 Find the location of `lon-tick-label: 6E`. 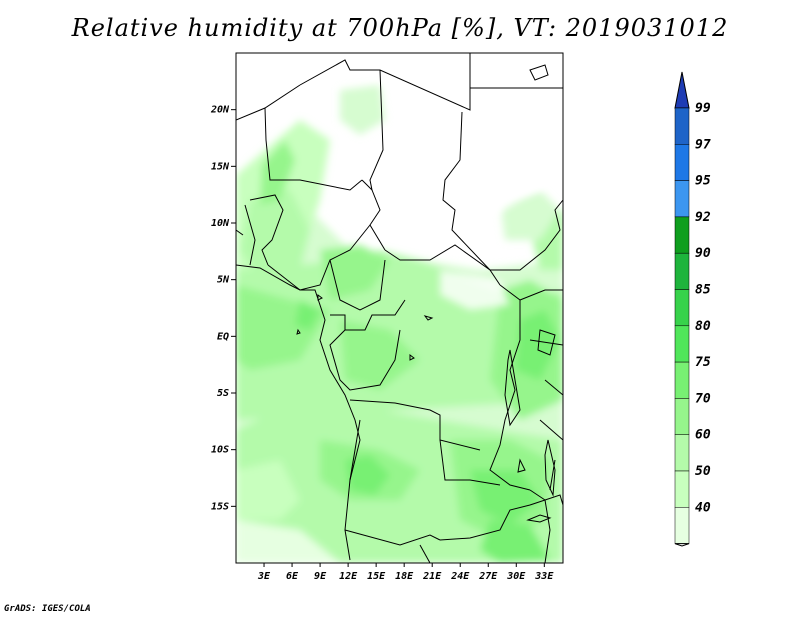

lon-tick-label: 6E is located at coordinates (292, 576).